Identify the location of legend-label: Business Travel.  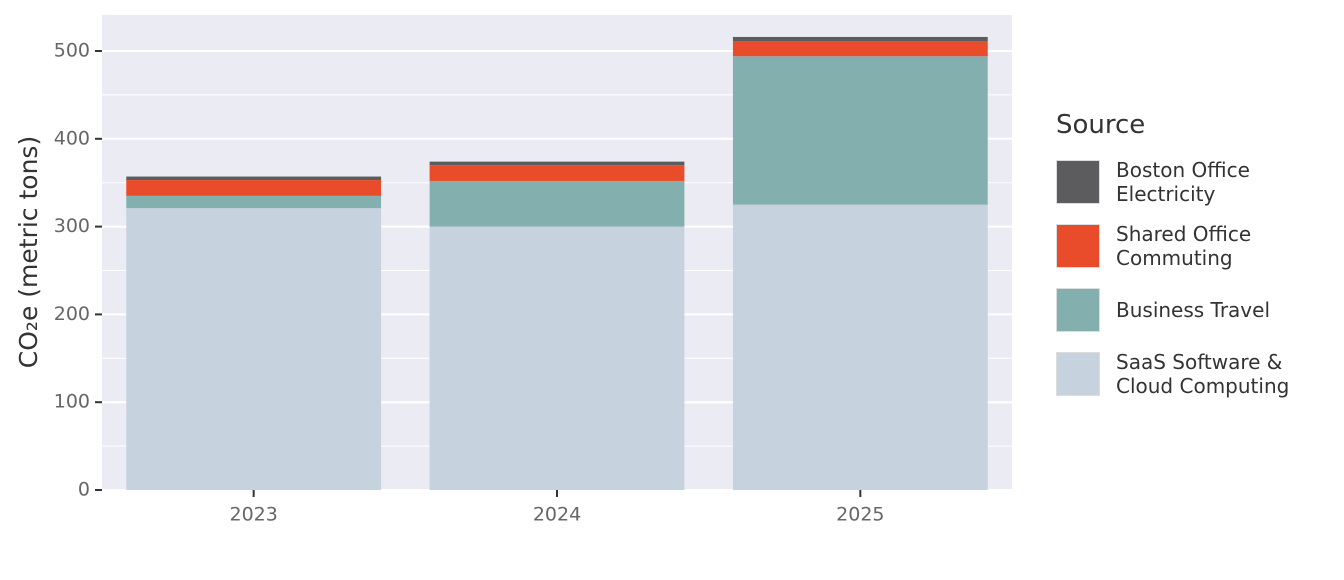
(1193, 310).